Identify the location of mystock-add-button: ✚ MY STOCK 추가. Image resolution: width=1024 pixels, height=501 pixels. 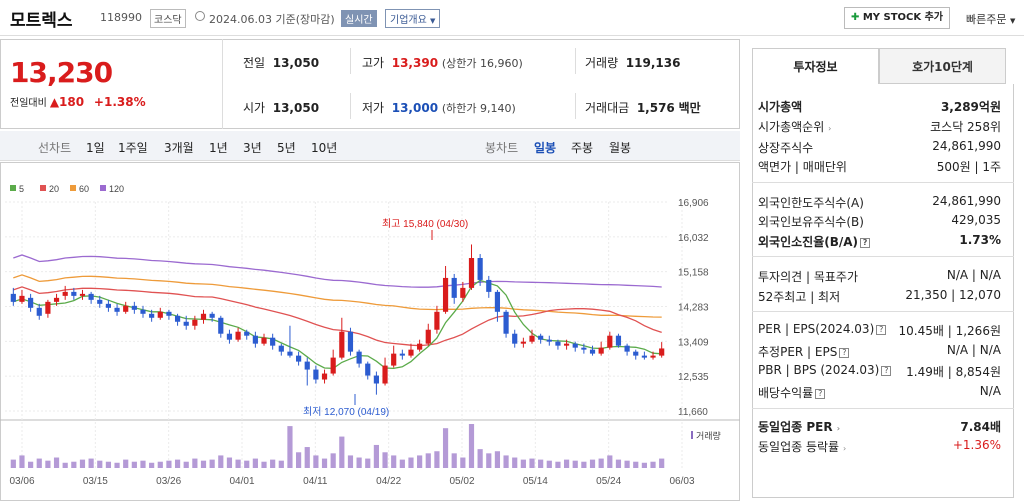
(897, 18).